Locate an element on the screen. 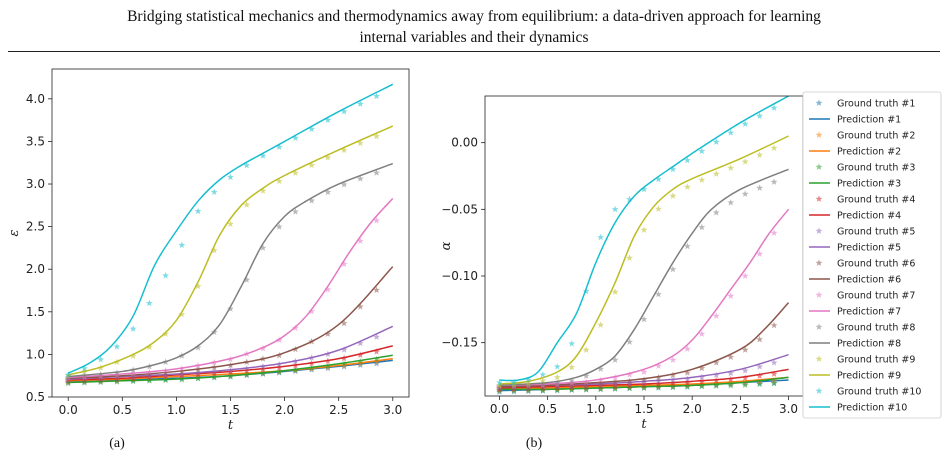  y-tick-label: −0.10 is located at coordinates (459, 276).